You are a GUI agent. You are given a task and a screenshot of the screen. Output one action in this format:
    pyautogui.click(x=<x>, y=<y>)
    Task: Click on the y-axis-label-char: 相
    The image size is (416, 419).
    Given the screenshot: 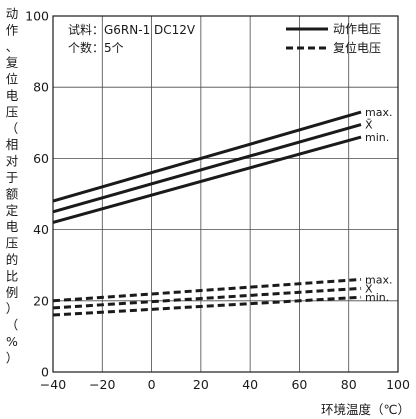 What is the action you would take?
    pyautogui.click(x=12, y=144)
    